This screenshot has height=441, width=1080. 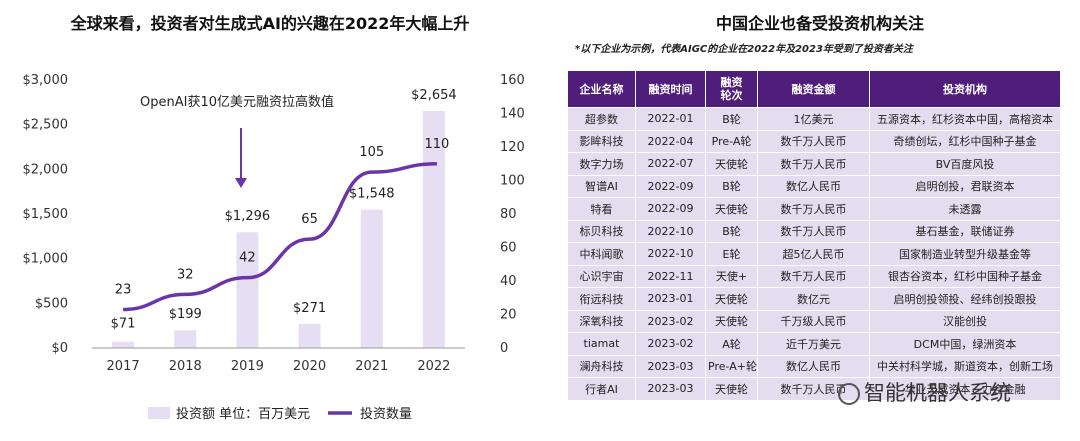 I want to click on table-cell: 衔远科技, so click(x=601, y=299).